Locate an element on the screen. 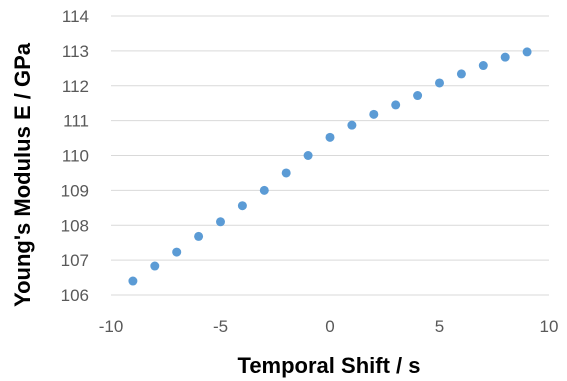 This screenshot has height=381, width=567. x-tick-label: 10 is located at coordinates (549, 326).